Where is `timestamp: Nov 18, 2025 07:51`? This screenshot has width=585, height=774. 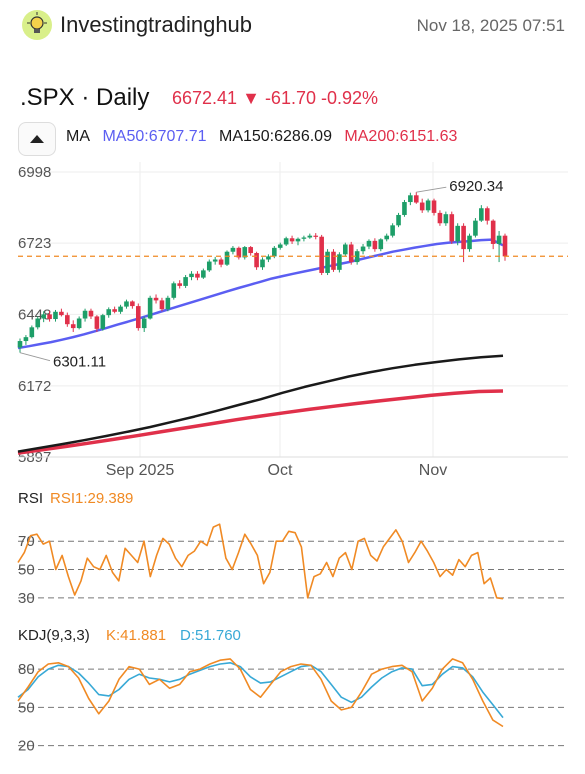
timestamp: Nov 18, 2025 07:51 is located at coordinates (490, 25).